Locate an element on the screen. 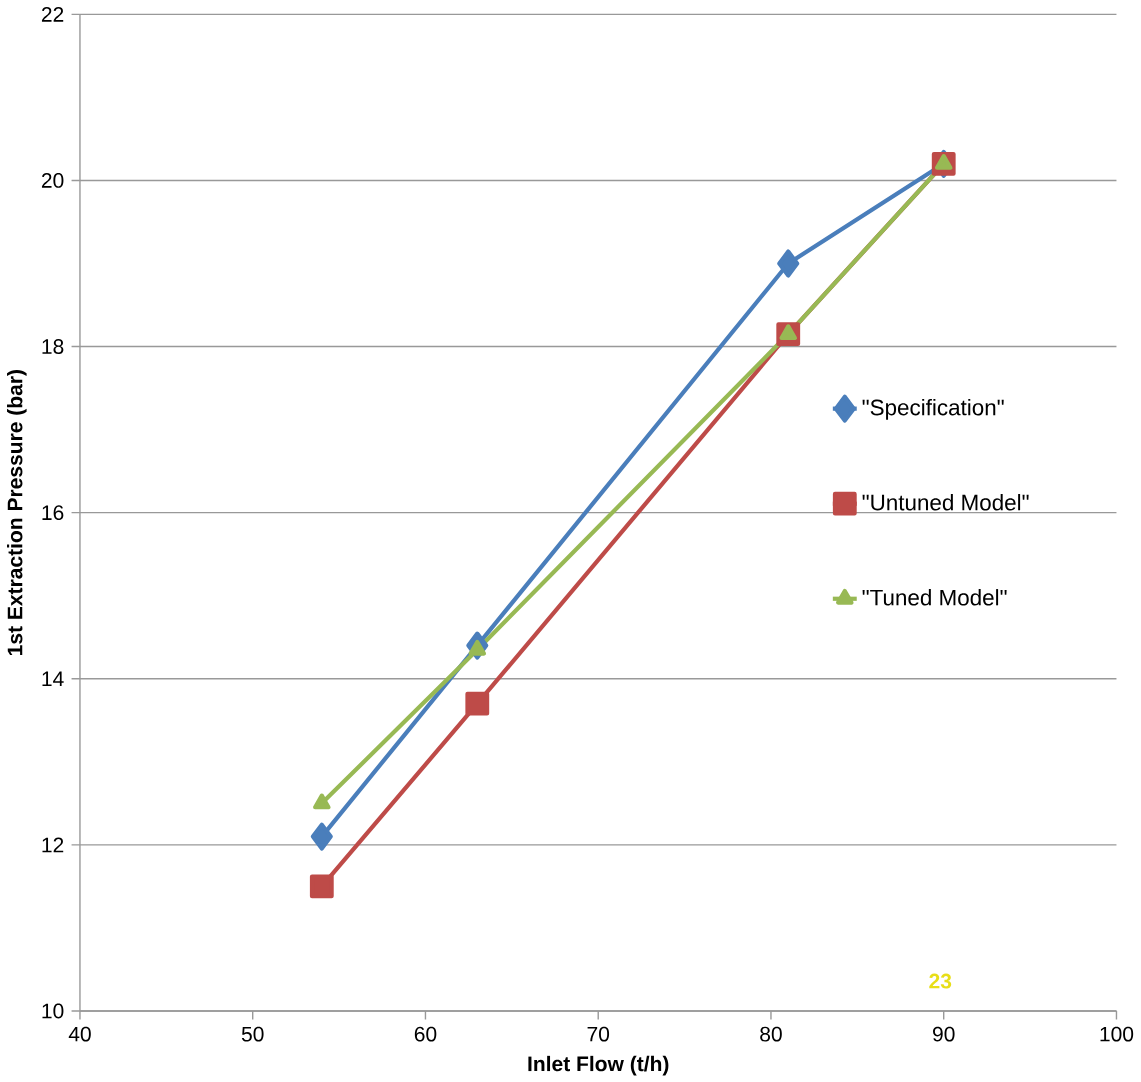 The image size is (1141, 1082). legend-label: "Tuned Model" is located at coordinates (934, 597).